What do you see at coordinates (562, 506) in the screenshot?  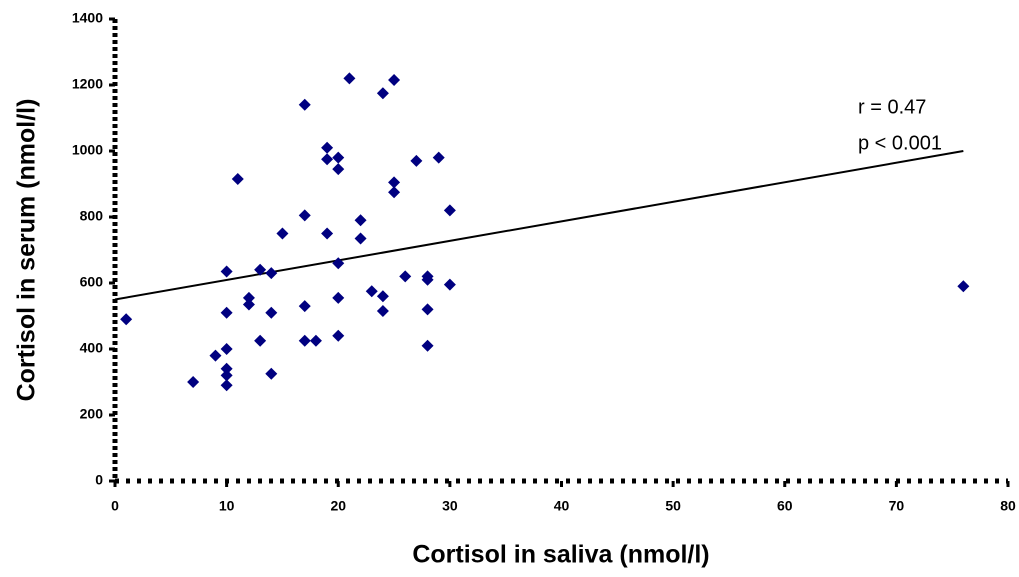 I see `x-tick-label: 40` at bounding box center [562, 506].